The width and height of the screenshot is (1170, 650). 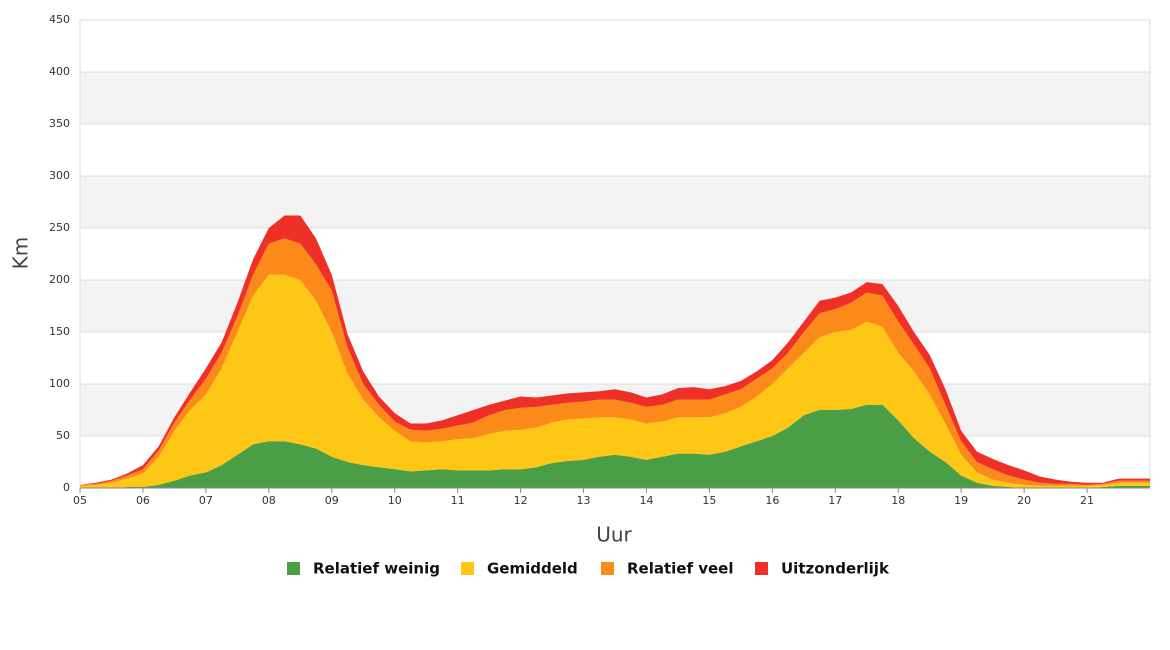 I want to click on y-tick-label: 400, so click(x=59, y=71).